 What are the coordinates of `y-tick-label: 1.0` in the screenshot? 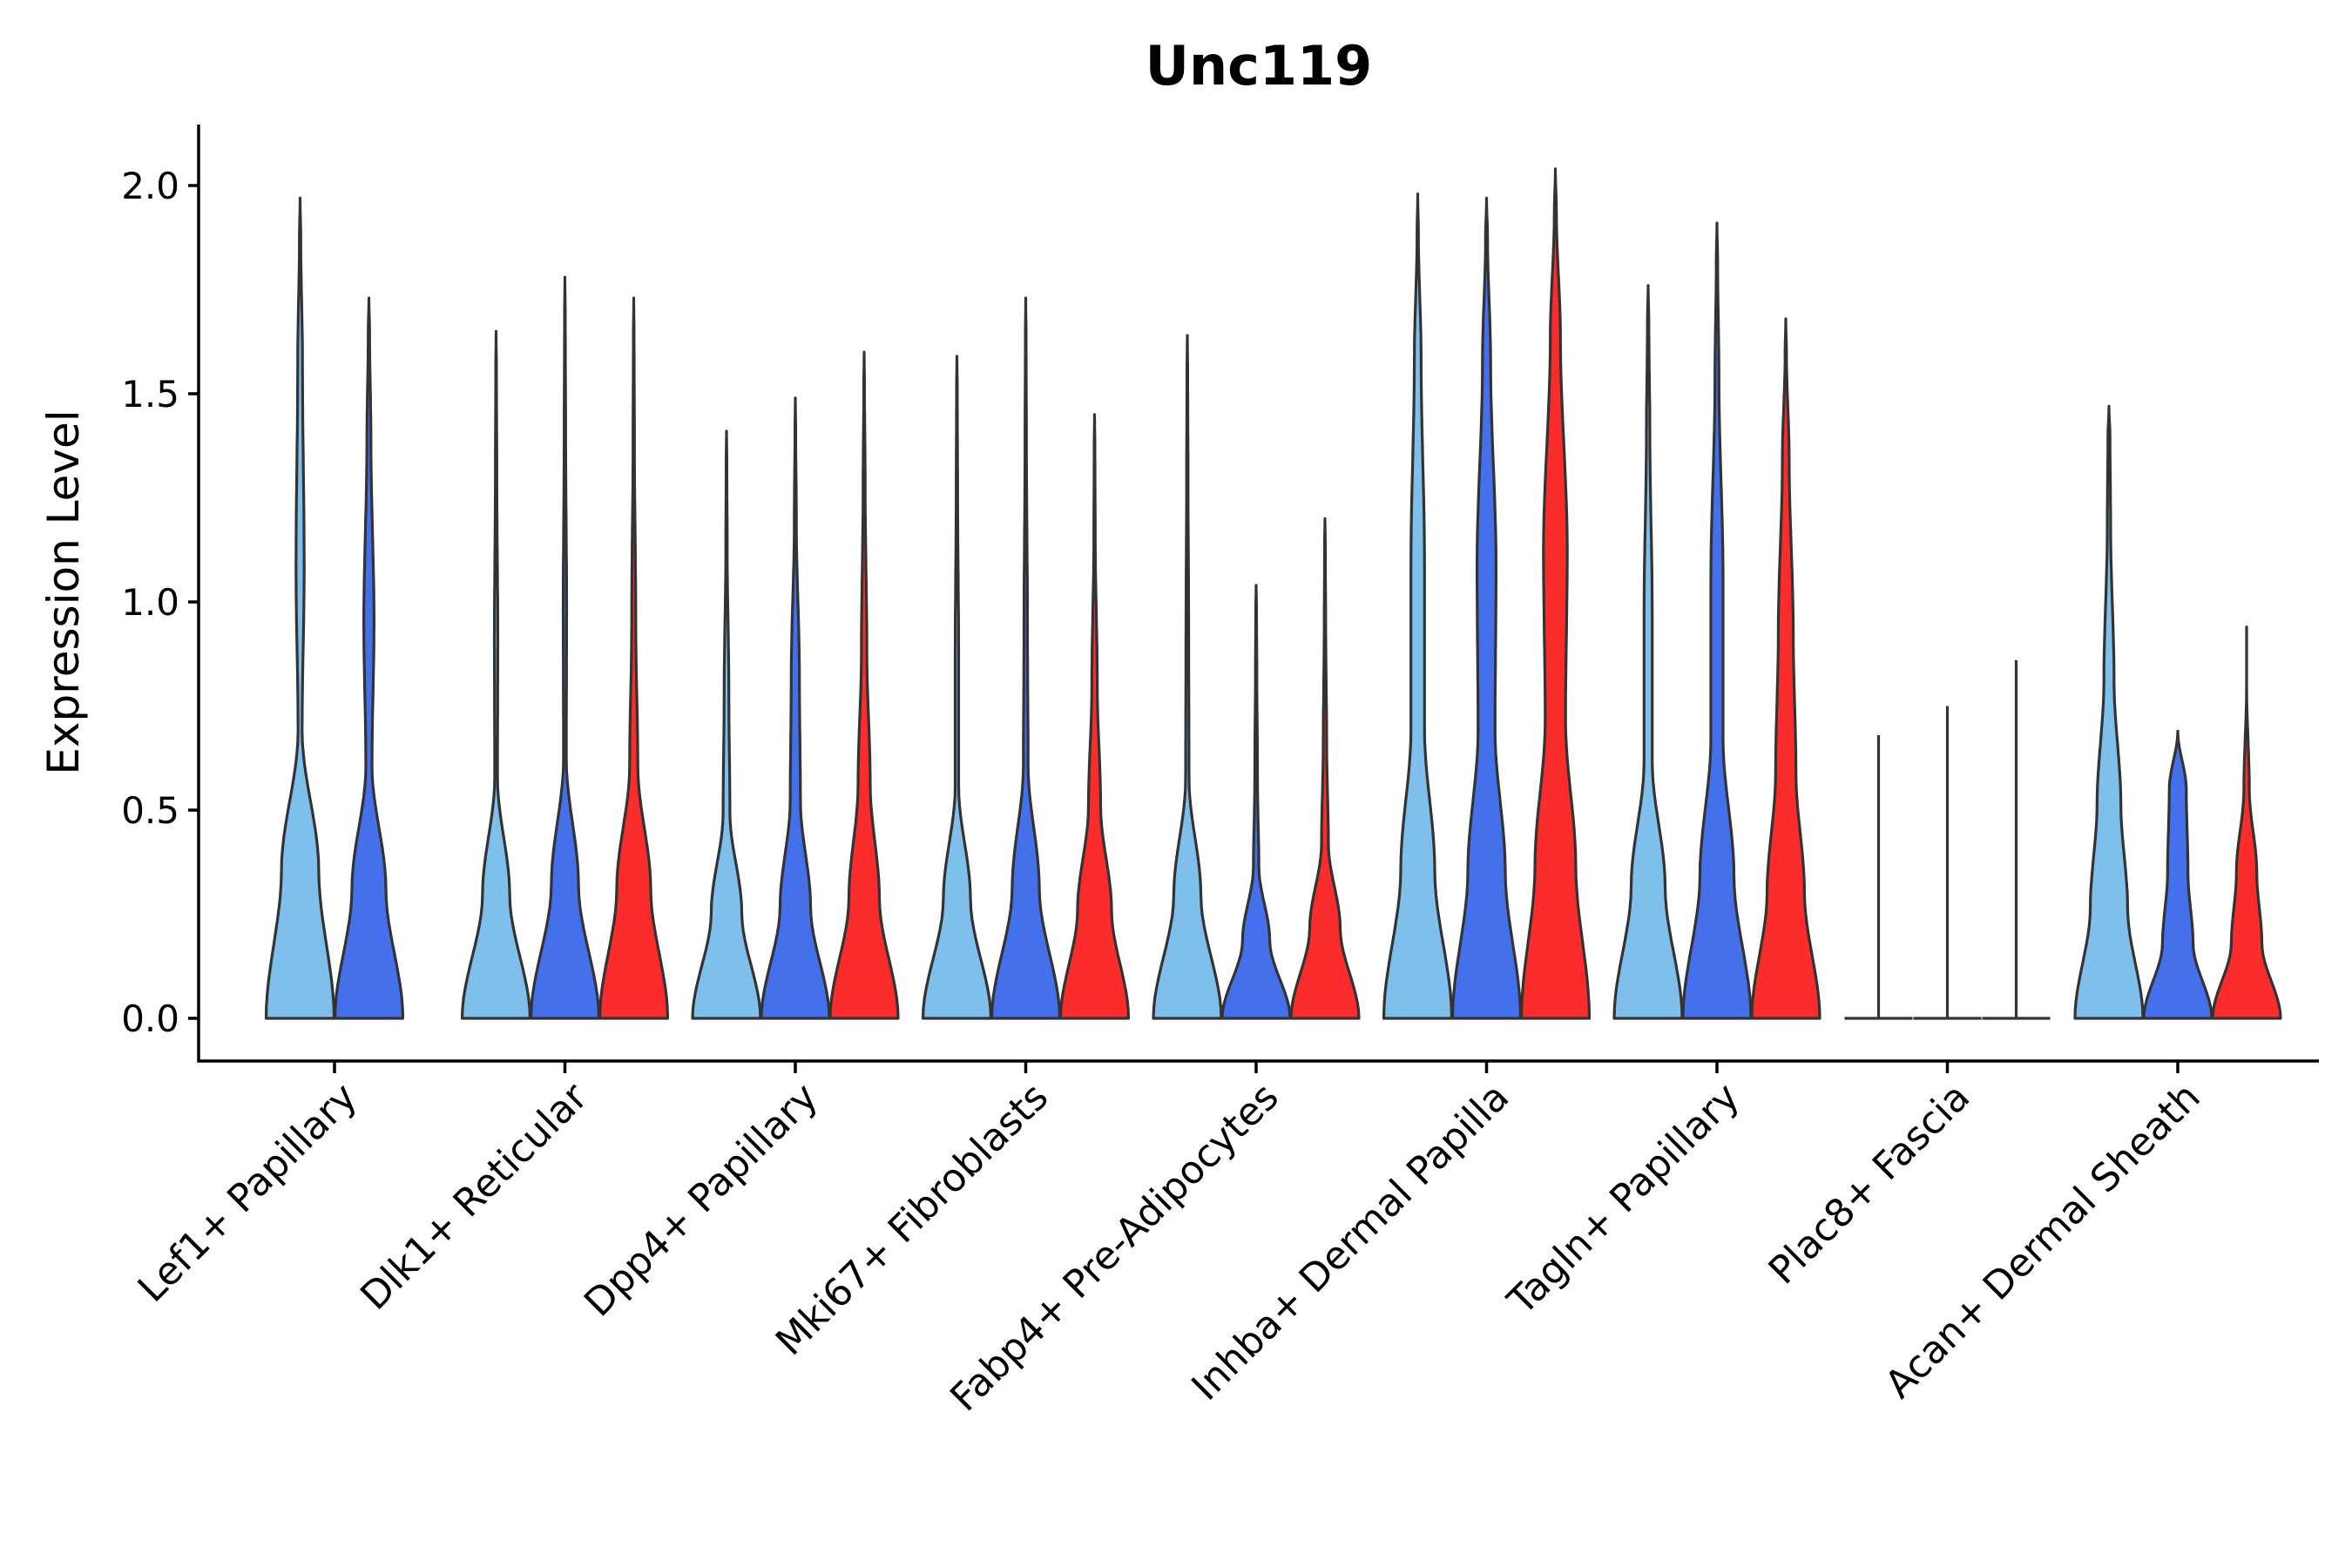 It's located at (150, 603).